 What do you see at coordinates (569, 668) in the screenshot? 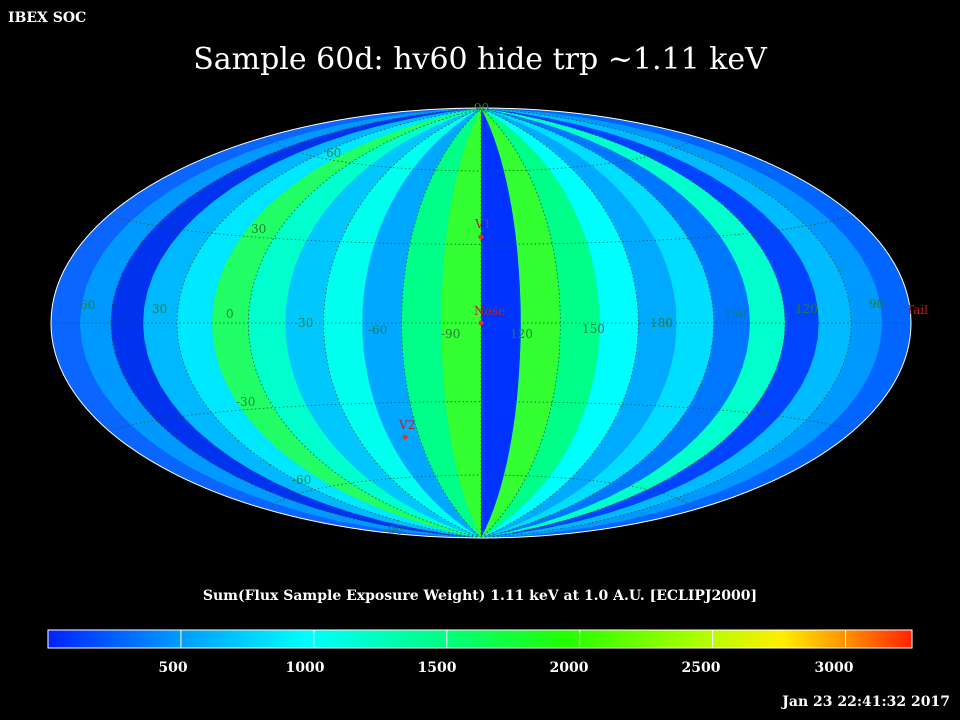
I see `colorbar-tick: 2000` at bounding box center [569, 668].